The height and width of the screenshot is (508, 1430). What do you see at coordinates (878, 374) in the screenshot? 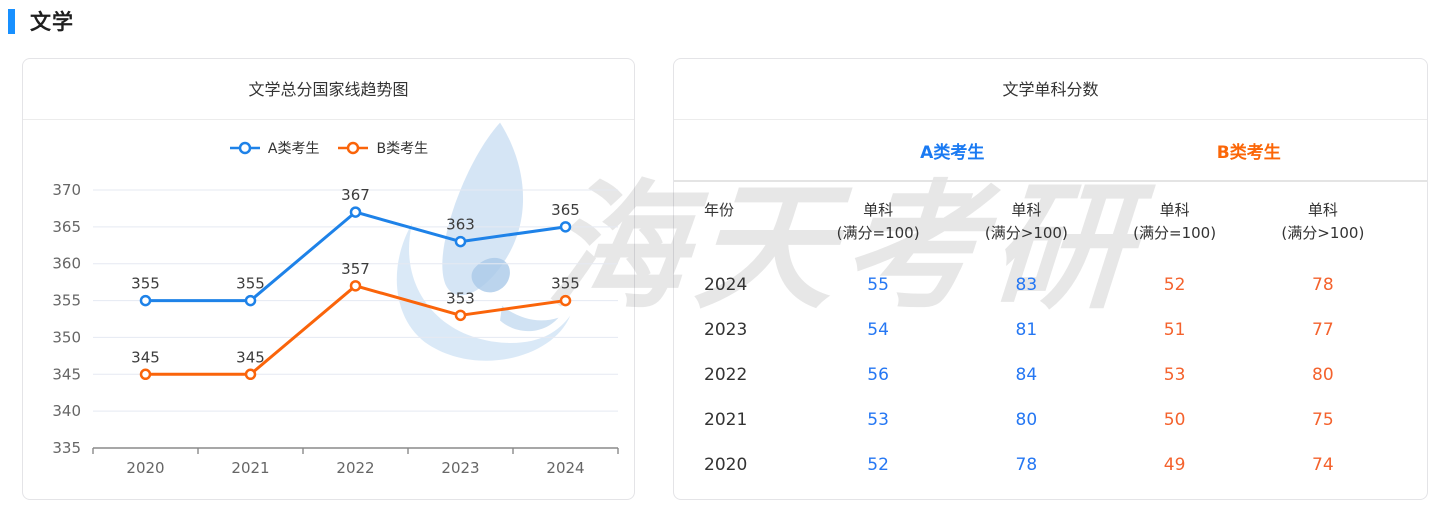
I see `score-cell: 56` at bounding box center [878, 374].